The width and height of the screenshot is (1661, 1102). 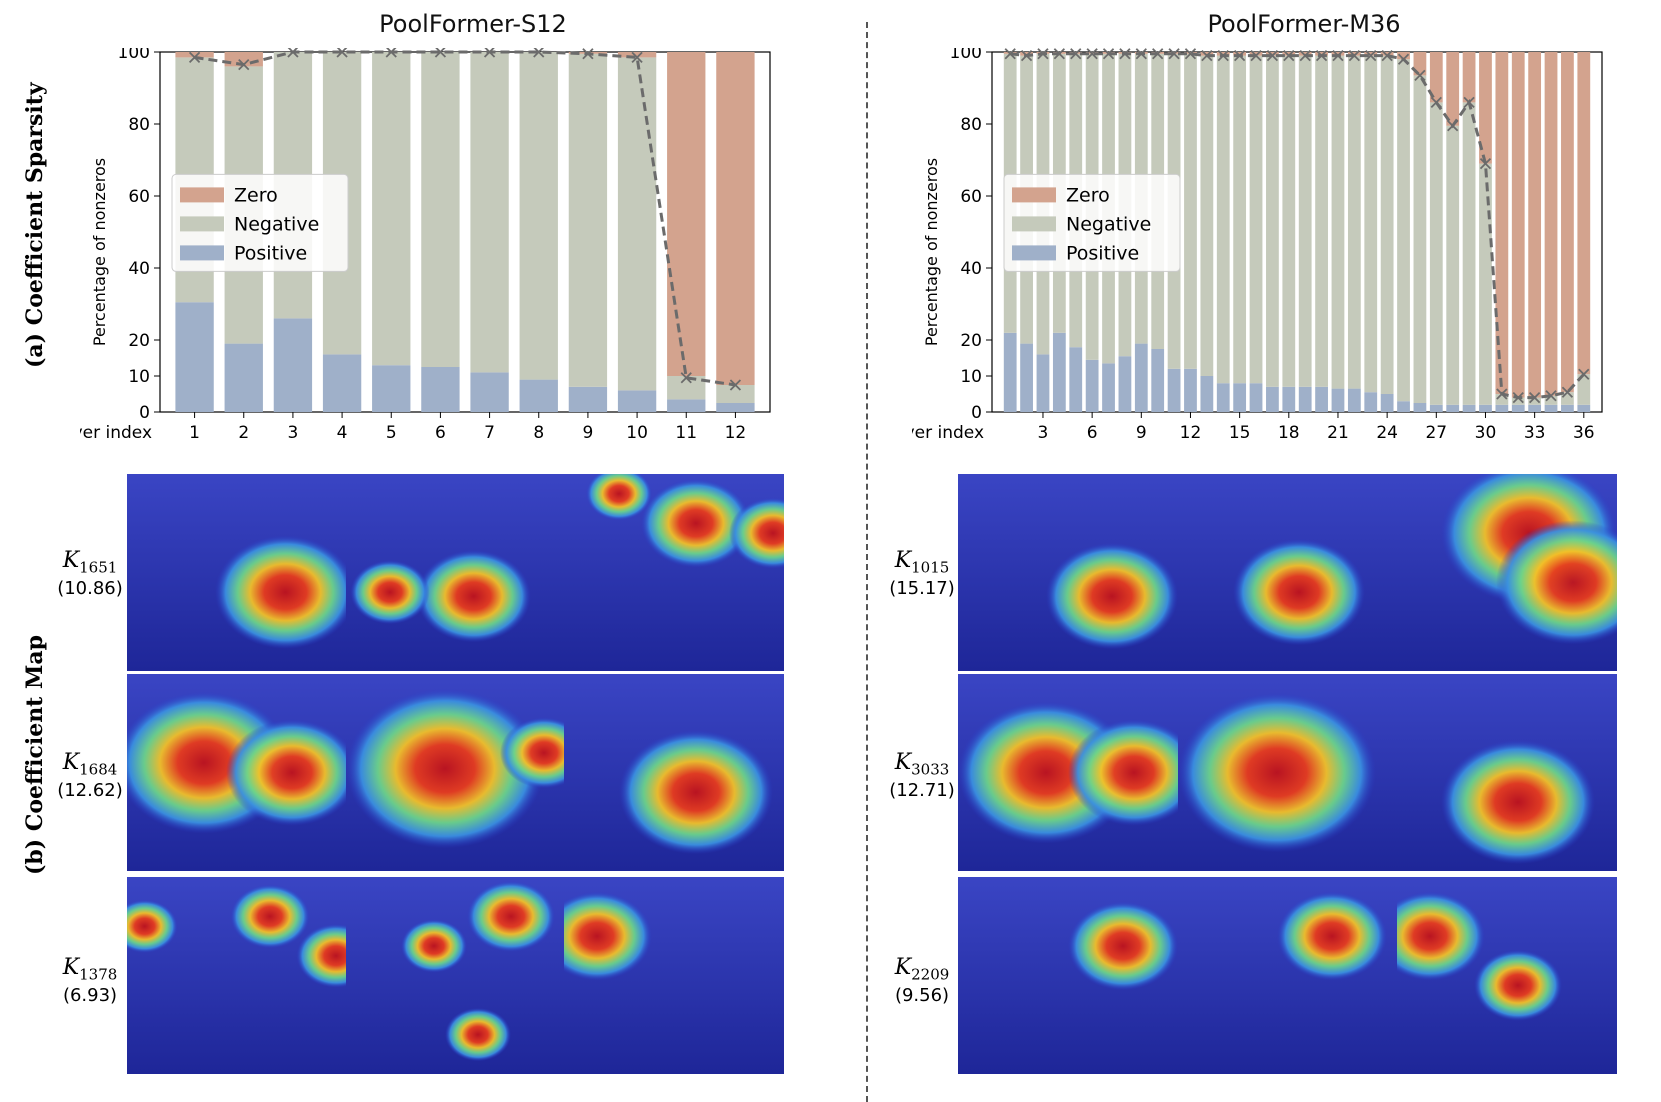 What do you see at coordinates (90, 776) in the screenshot?
I see `kernel-label-s12-2: K1684 (12.62)` at bounding box center [90, 776].